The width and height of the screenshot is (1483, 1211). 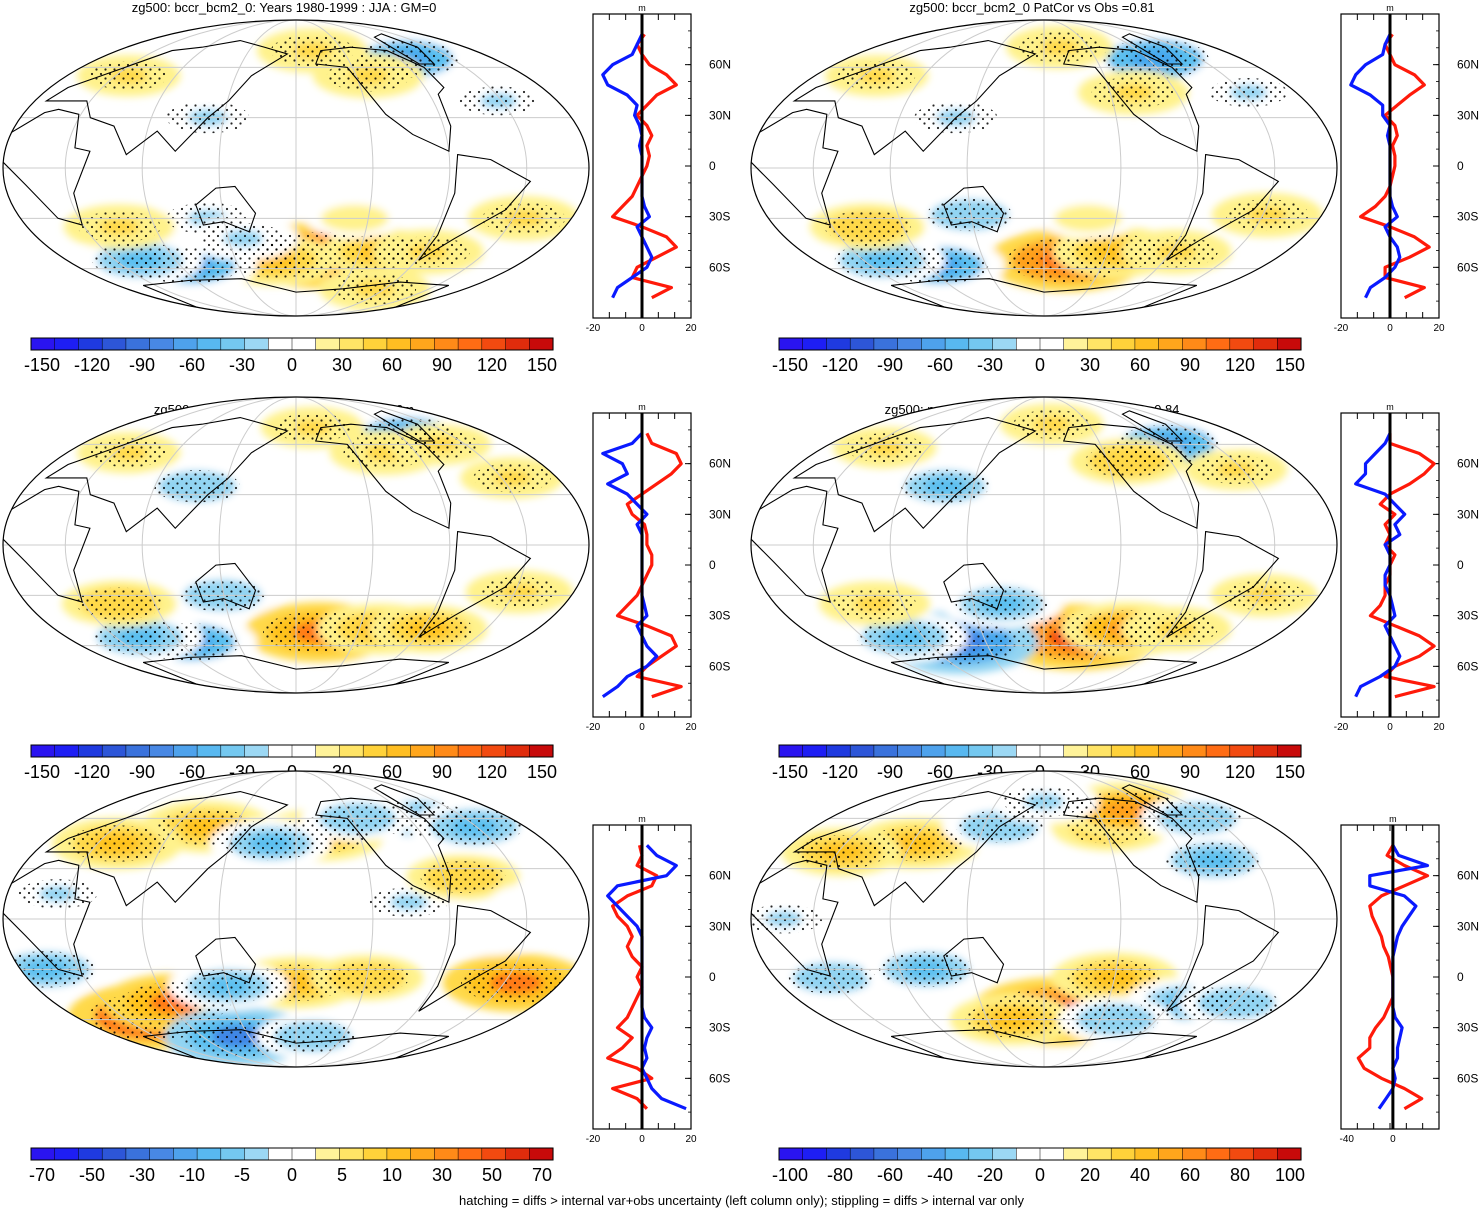 I want to click on profile-unit: m, so click(x=1390, y=8).